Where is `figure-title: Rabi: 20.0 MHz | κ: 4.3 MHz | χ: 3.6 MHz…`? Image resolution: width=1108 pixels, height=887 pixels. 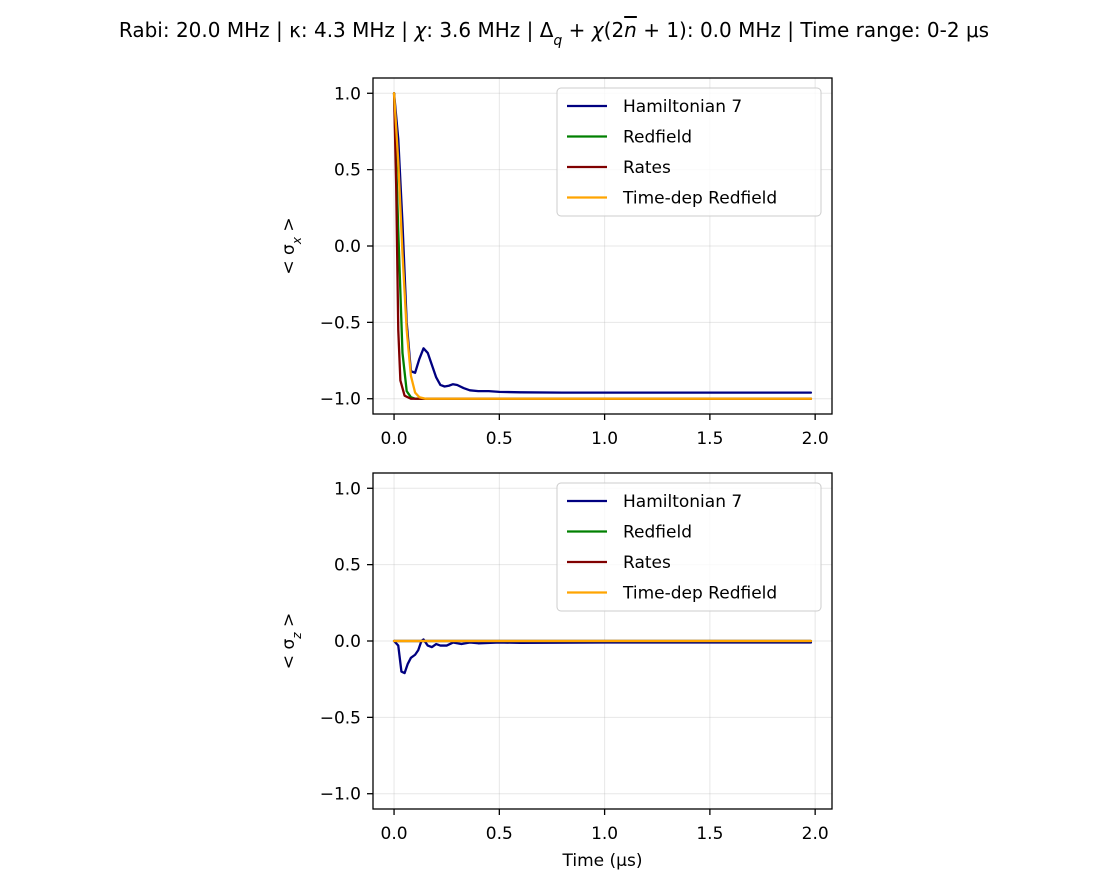
figure-title: Rabi: 20.0 MHz | κ: 4.3 MHz | χ: 3.6 MHz… is located at coordinates (554, 33).